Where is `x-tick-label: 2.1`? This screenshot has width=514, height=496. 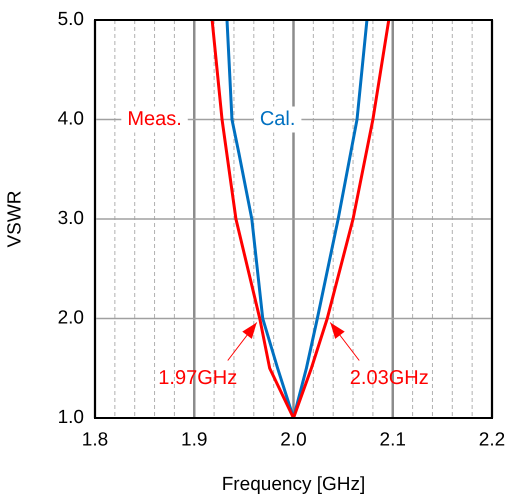 x-tick-label: 2.1 is located at coordinates (393, 440).